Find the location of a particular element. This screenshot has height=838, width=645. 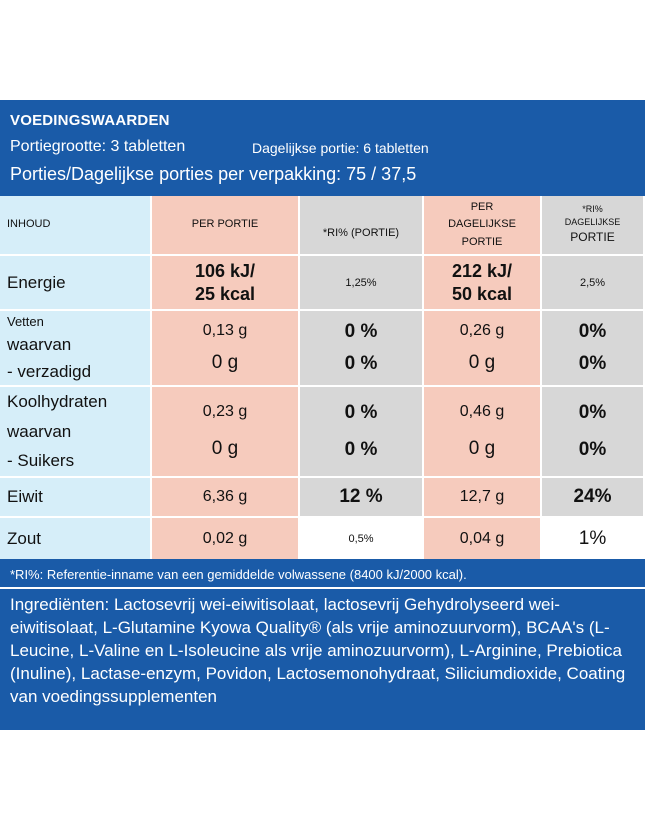

sat-ri-serving: 0 % is located at coordinates (361, 363).